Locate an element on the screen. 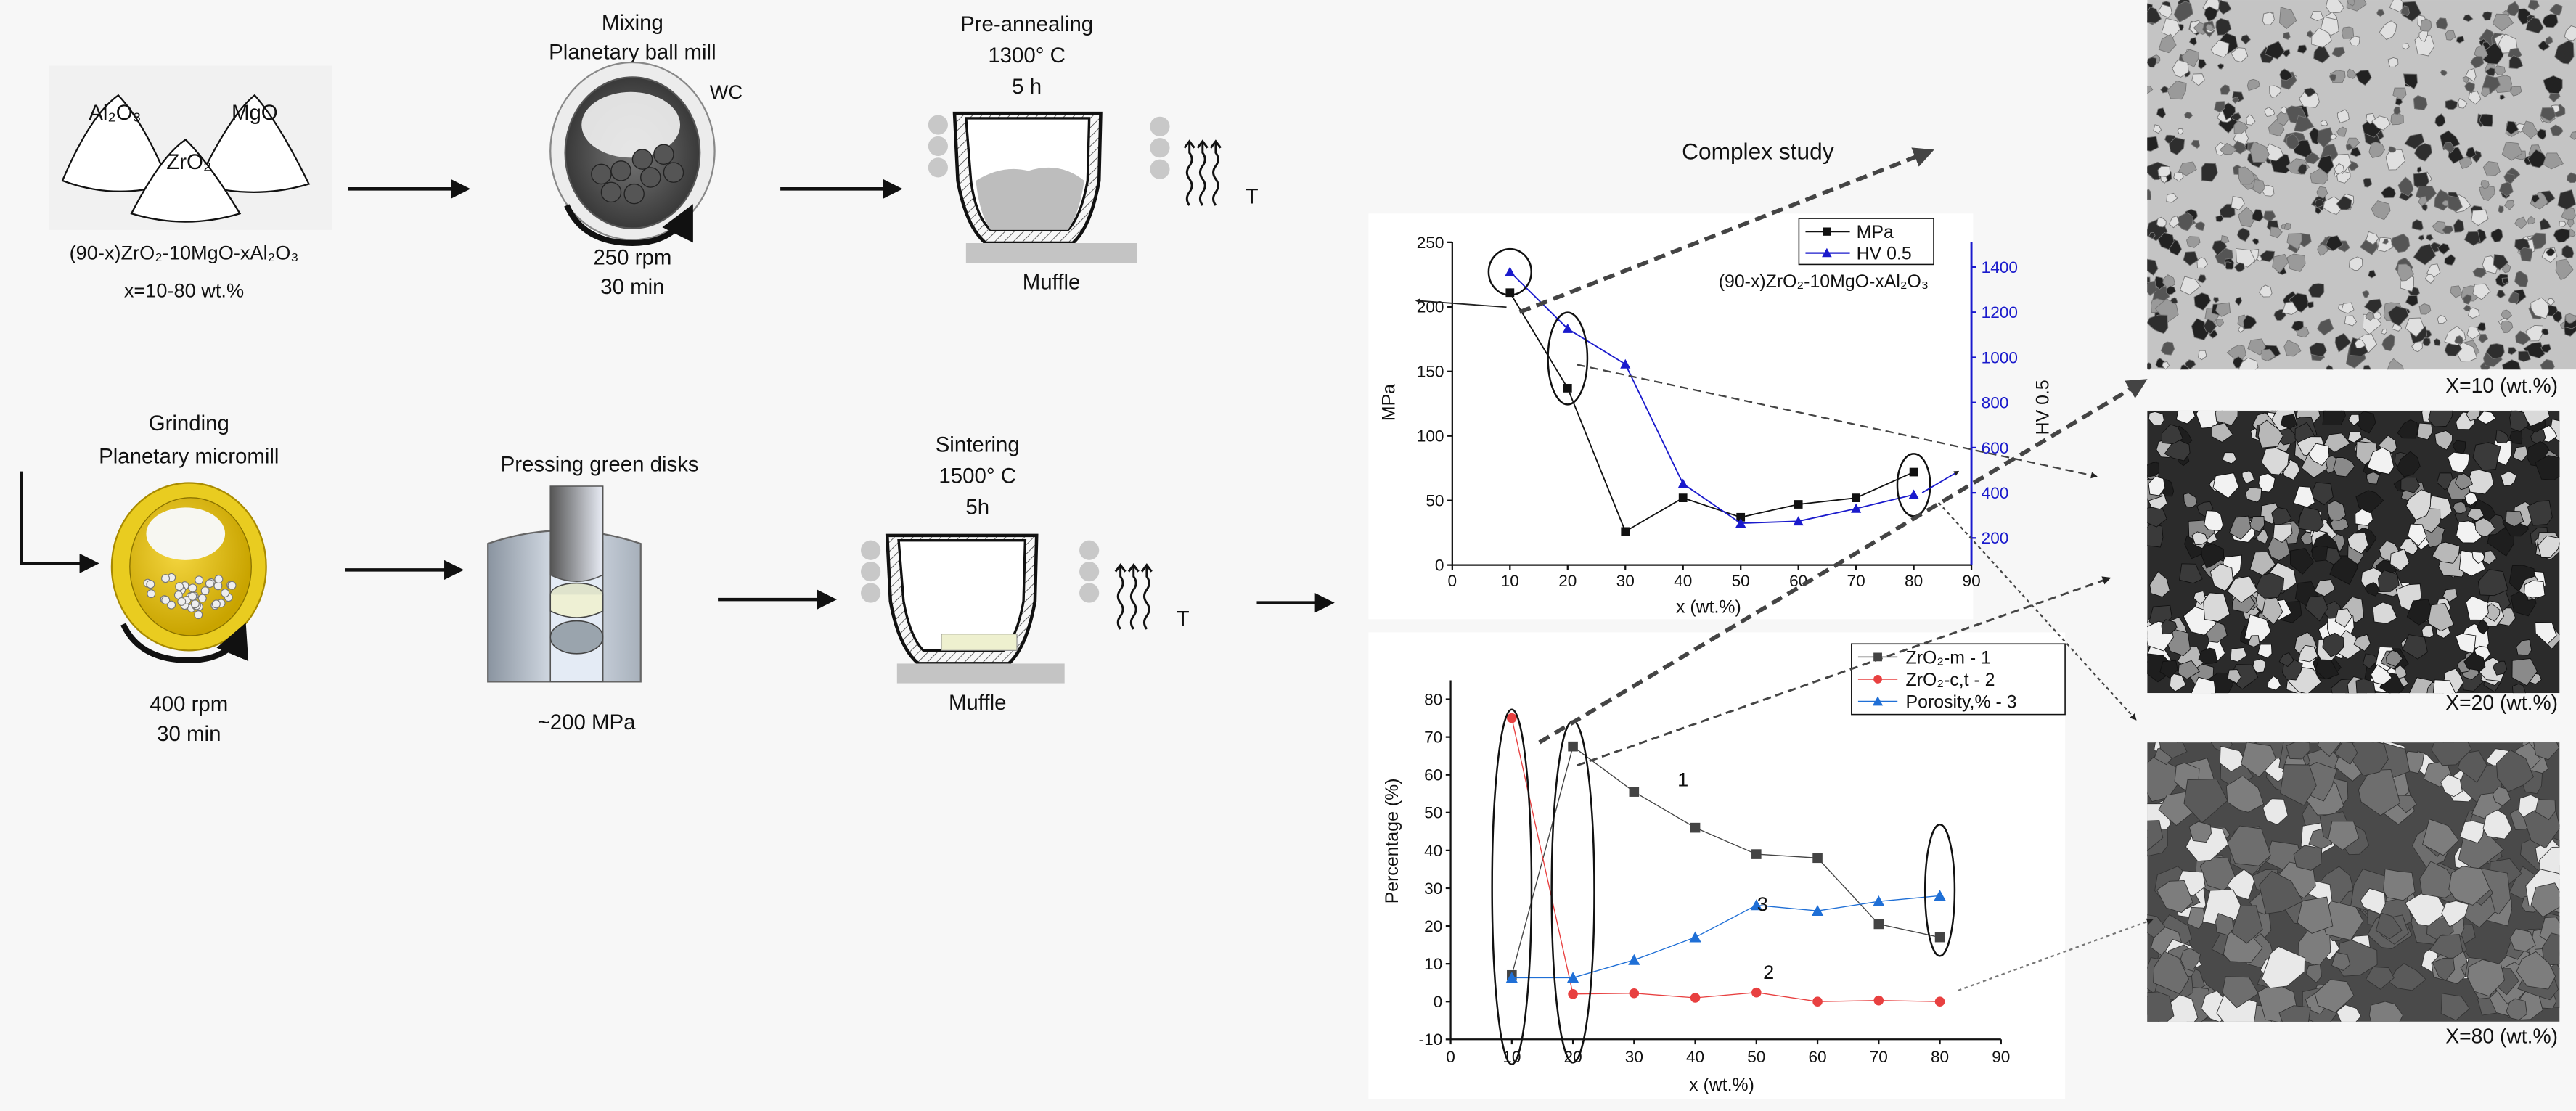 The width and height of the screenshot is (2576, 1111). x-tick-label: 50 is located at coordinates (1741, 581).